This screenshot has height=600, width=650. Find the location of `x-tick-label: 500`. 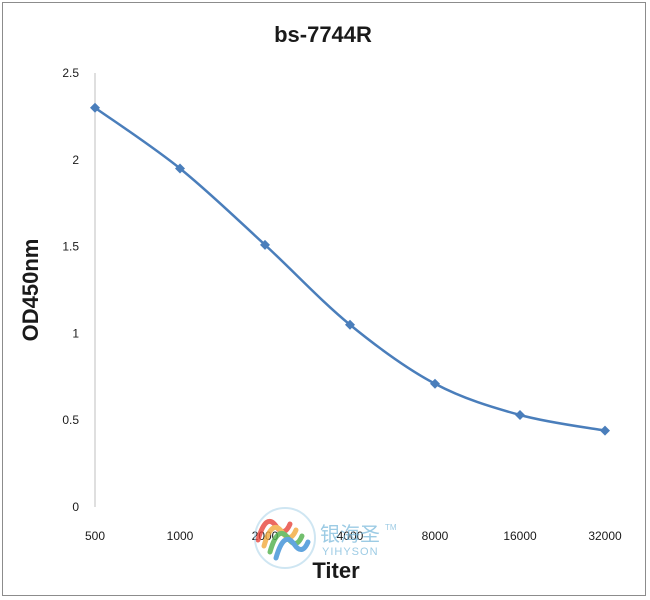

x-tick-label: 500 is located at coordinates (95, 536).